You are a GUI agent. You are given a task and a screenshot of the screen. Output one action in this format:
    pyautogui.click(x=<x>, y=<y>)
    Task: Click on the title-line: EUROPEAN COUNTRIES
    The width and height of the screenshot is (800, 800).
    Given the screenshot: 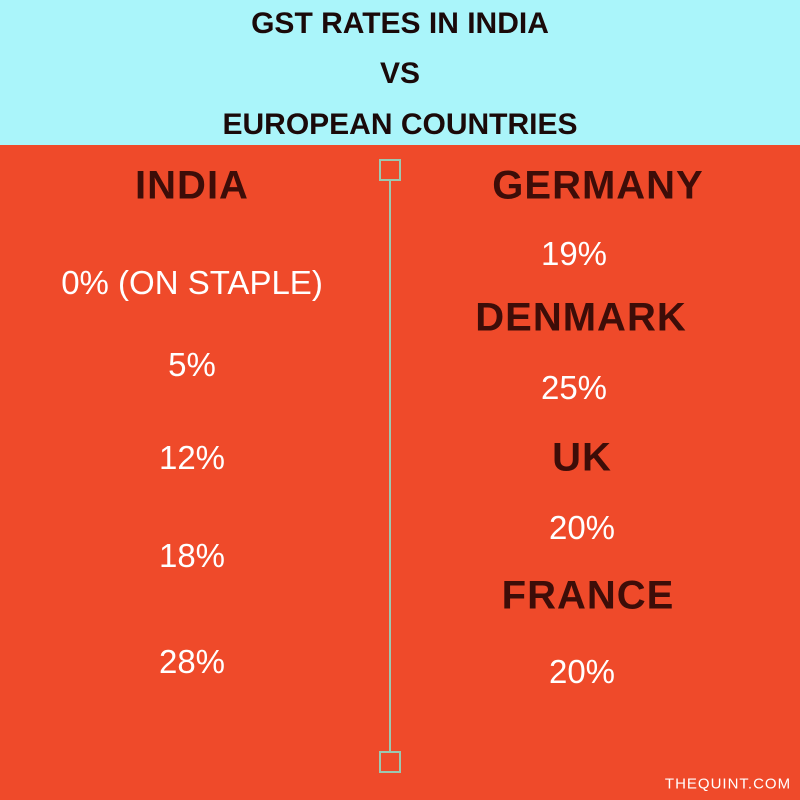 What is the action you would take?
    pyautogui.click(x=400, y=124)
    